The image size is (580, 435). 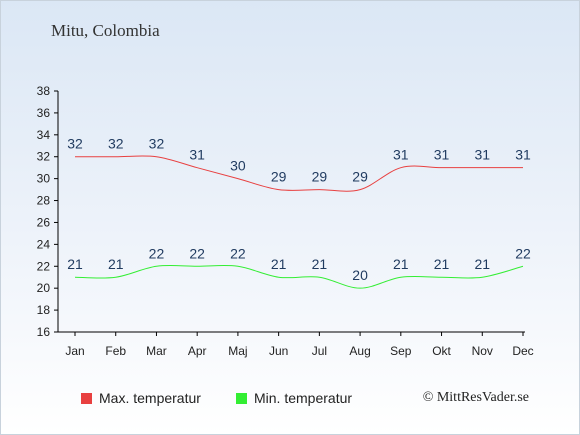 I want to click on y-tick-label: 28, so click(x=44, y=201).